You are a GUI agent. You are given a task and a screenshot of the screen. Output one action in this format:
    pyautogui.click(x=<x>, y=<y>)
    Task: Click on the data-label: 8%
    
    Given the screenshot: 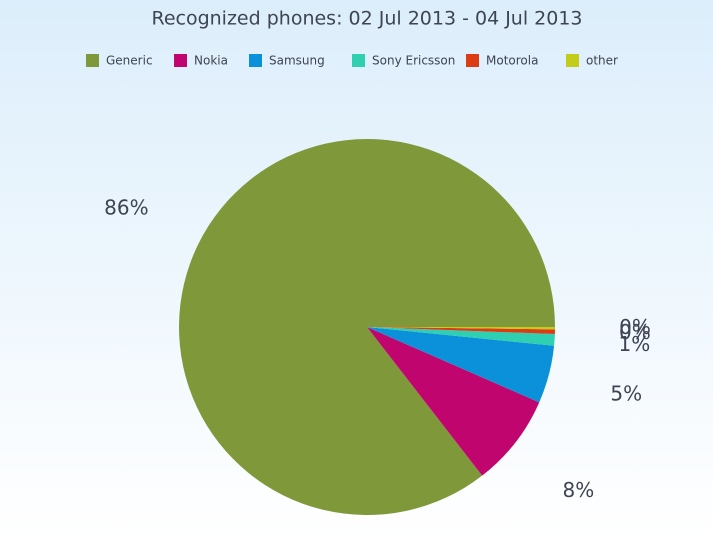 What is the action you would take?
    pyautogui.click(x=579, y=490)
    